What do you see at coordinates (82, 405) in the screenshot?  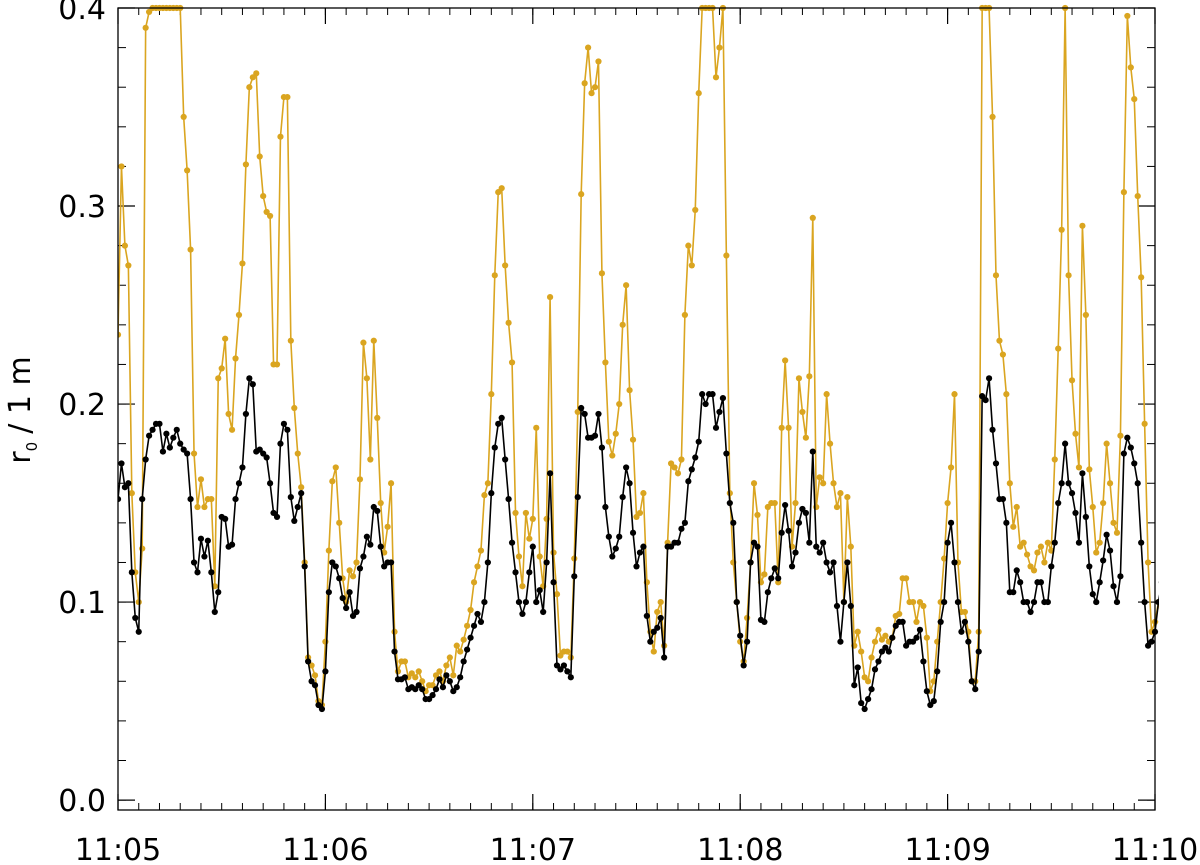 I see `y-tick-label: 0.2` at bounding box center [82, 405].